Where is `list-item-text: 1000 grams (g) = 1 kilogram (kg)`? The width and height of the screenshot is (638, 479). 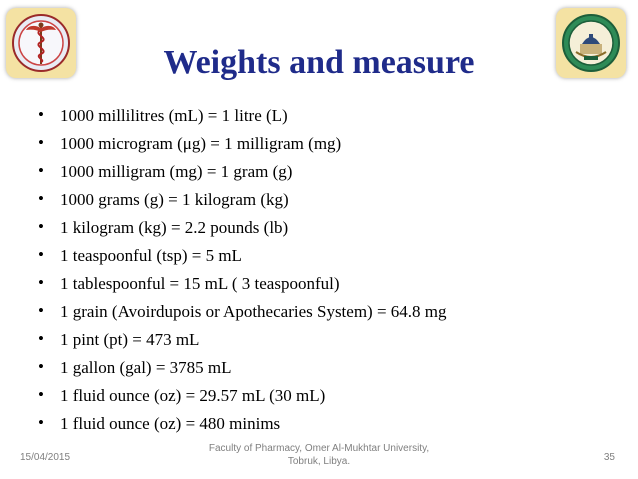 list-item-text: 1000 grams (g) = 1 kilogram (kg) is located at coordinates (174, 199).